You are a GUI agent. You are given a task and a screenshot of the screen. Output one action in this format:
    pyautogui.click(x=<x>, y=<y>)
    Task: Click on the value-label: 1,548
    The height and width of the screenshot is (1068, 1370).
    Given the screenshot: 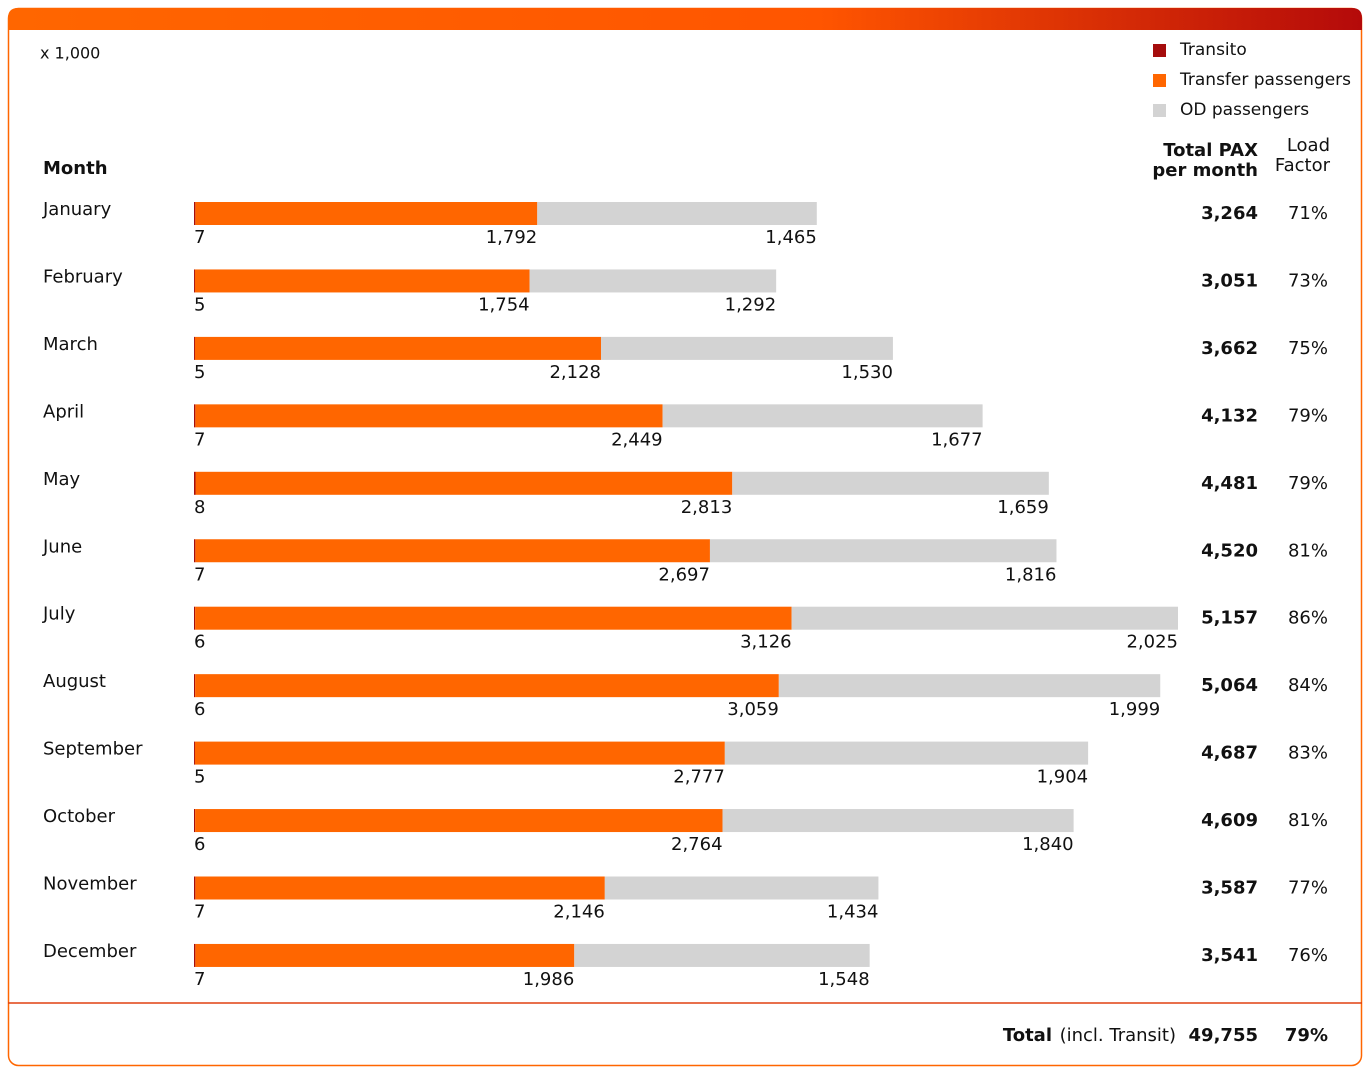 What is the action you would take?
    pyautogui.click(x=844, y=979)
    